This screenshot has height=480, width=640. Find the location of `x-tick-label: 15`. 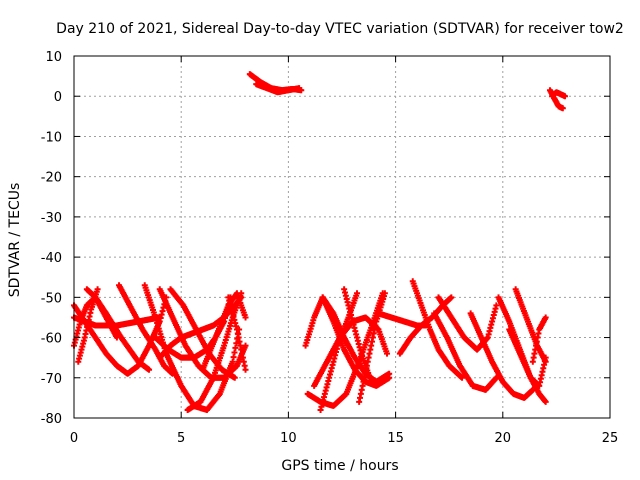

x-tick-label: 15 is located at coordinates (395, 438).